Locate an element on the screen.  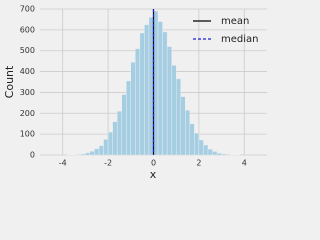
legend-label: mean is located at coordinates (235, 21).